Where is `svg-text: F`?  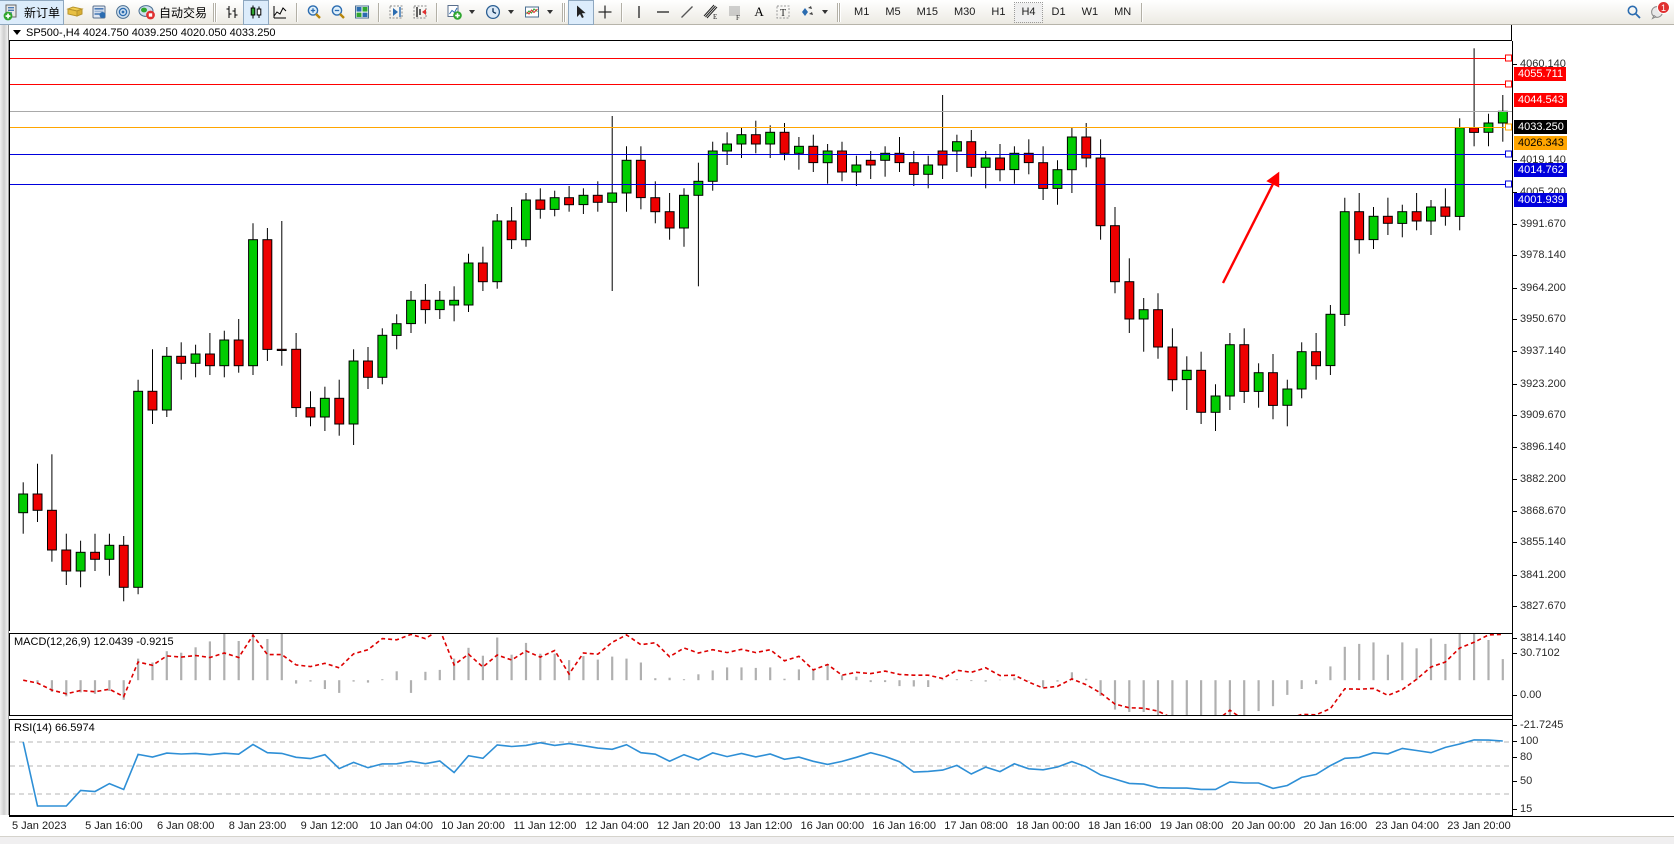 svg-text: F is located at coordinates (738, 17).